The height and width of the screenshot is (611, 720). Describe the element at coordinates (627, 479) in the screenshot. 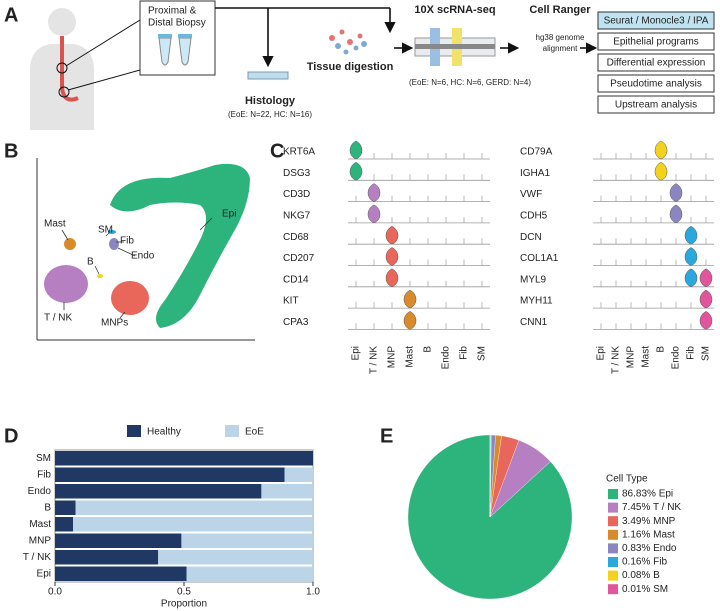

I see `legend-title: Cell Type` at that location.